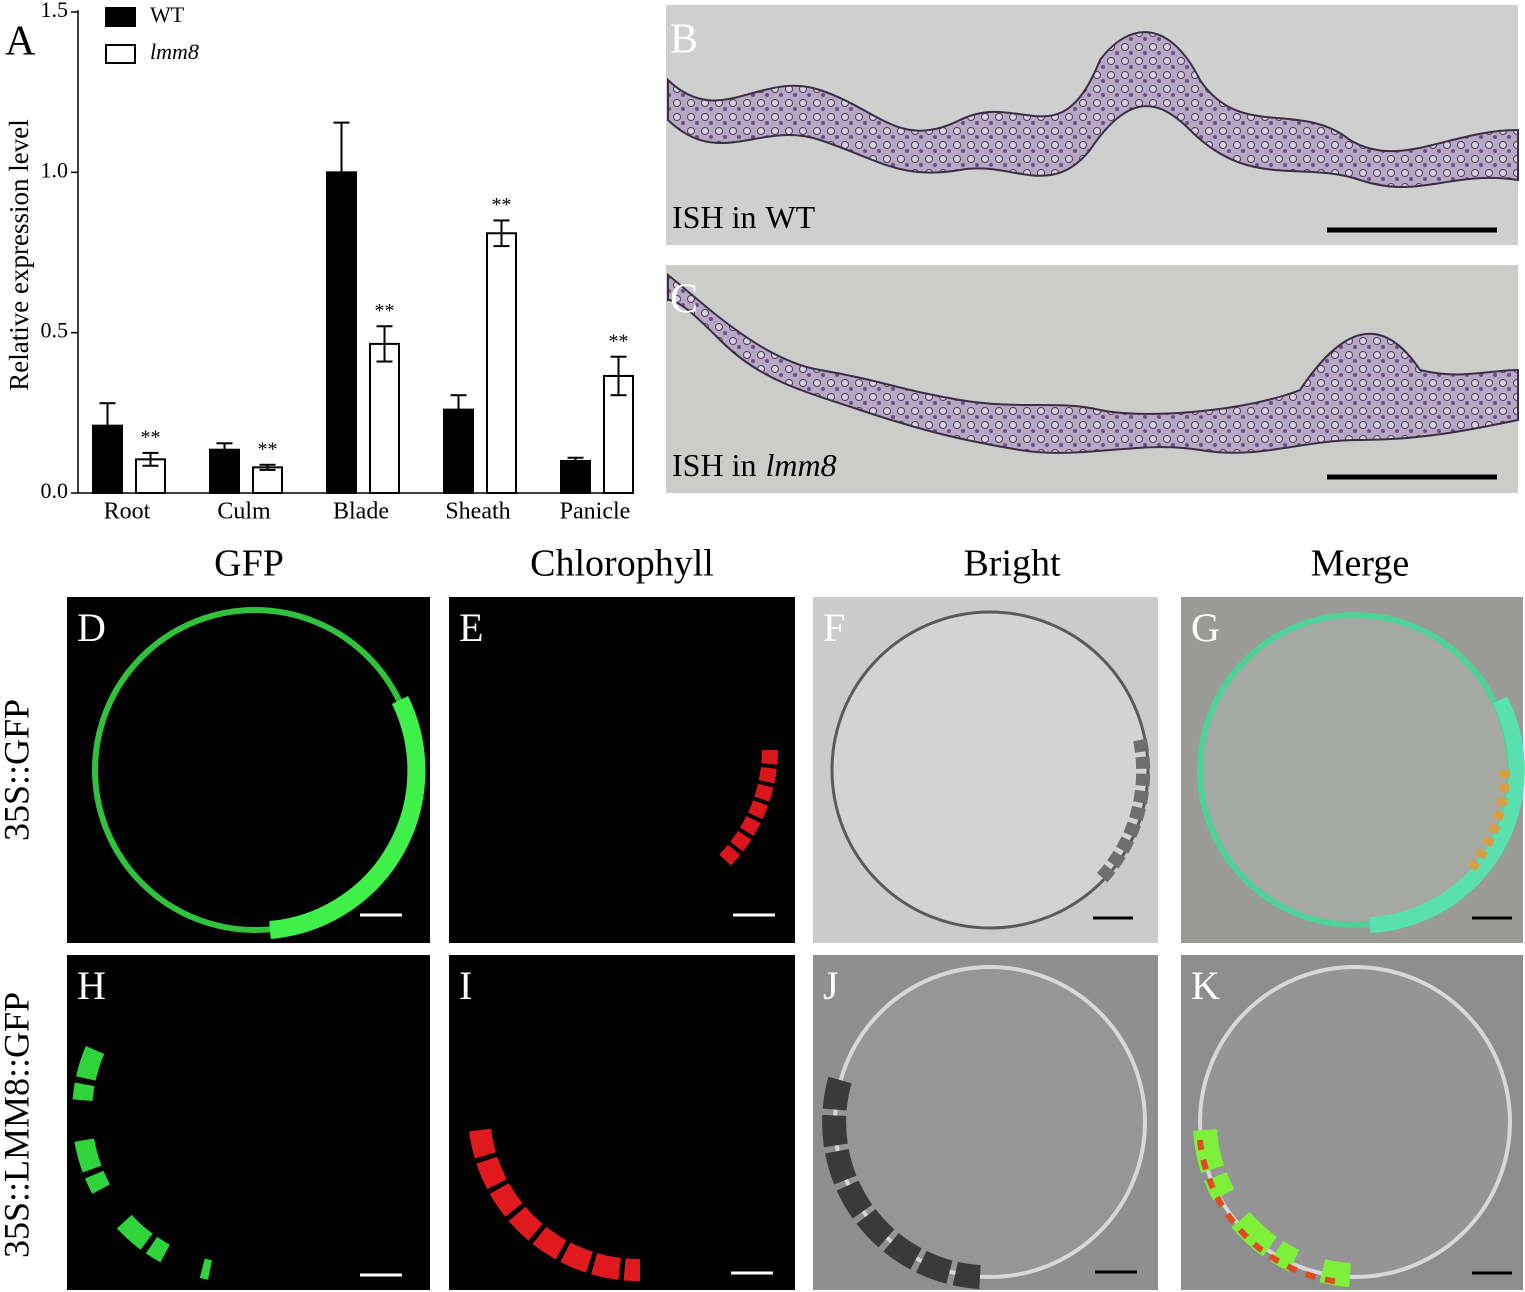 The width and height of the screenshot is (1525, 1292). Describe the element at coordinates (1012, 564) in the screenshot. I see `column-header: Bright` at that location.